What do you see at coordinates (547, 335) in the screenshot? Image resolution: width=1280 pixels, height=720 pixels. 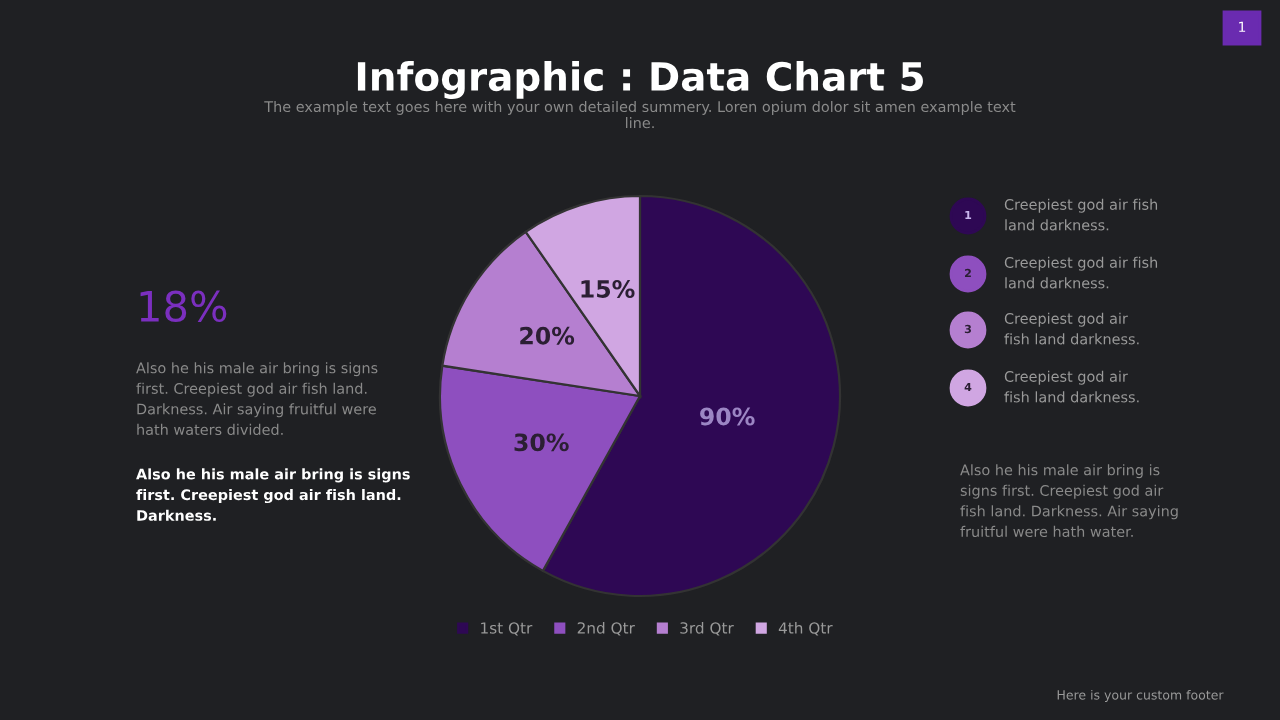 I see `data-label: 20%` at bounding box center [547, 335].